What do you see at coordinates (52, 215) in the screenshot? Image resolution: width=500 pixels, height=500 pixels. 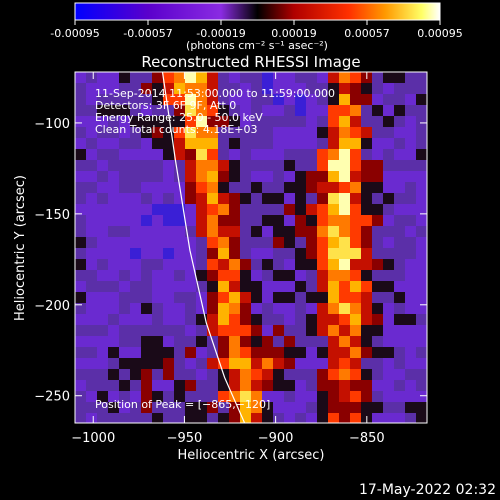 I see `y-tick-label: −150` at bounding box center [52, 215].